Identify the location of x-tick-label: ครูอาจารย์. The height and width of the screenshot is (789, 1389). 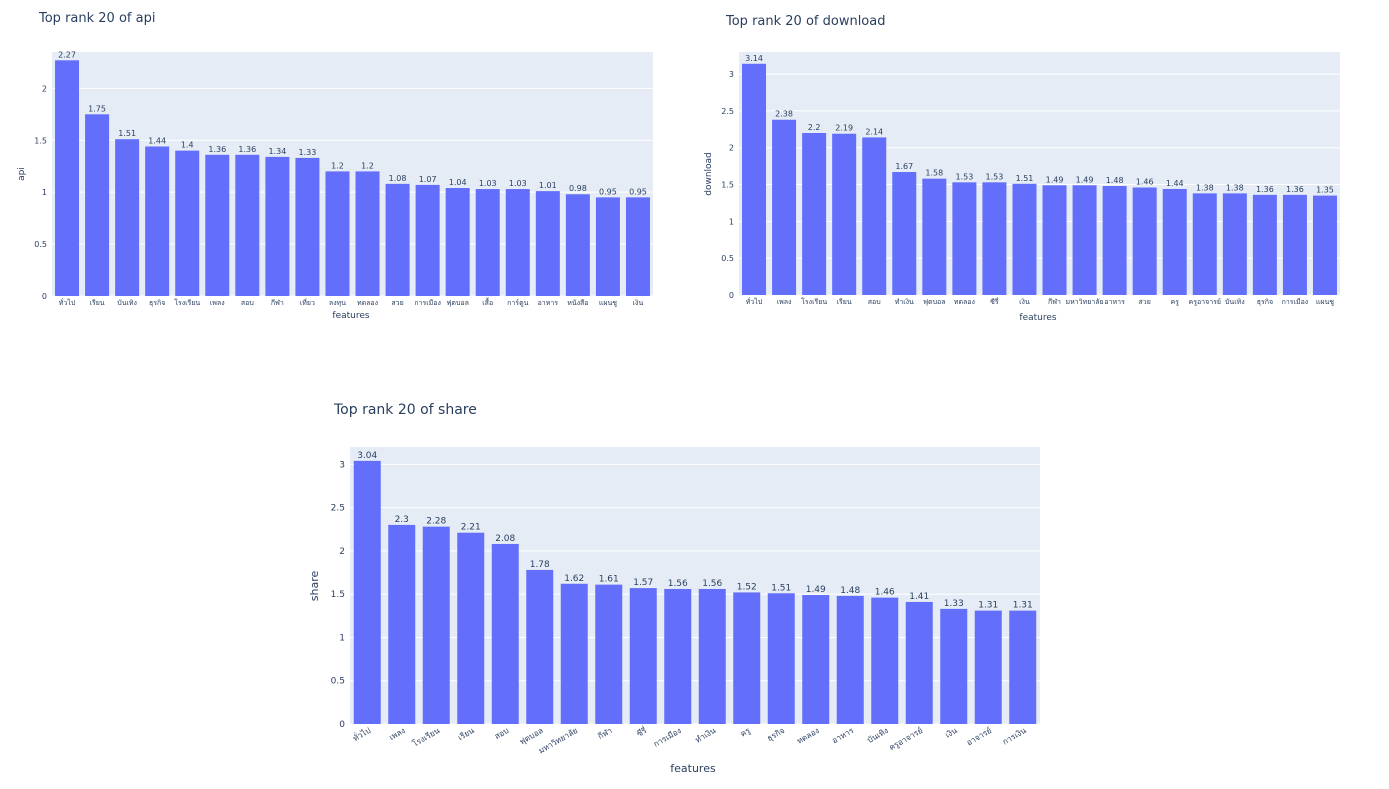
(1205, 302).